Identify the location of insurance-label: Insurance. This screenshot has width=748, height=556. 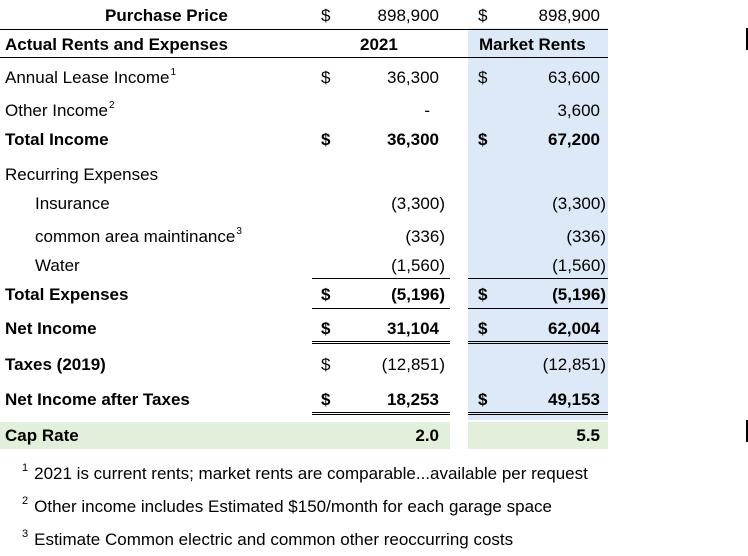
(72, 203).